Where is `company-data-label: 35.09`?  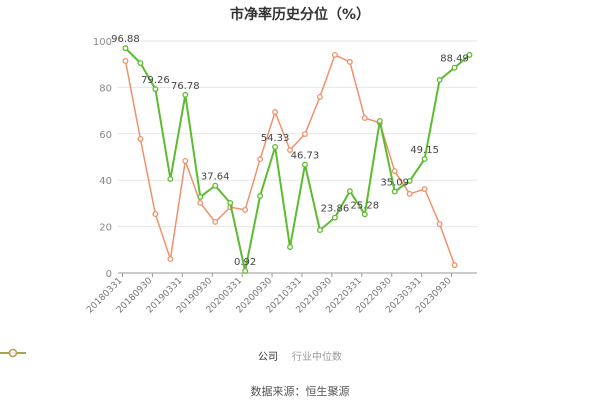
company-data-label: 35.09 is located at coordinates (394, 183).